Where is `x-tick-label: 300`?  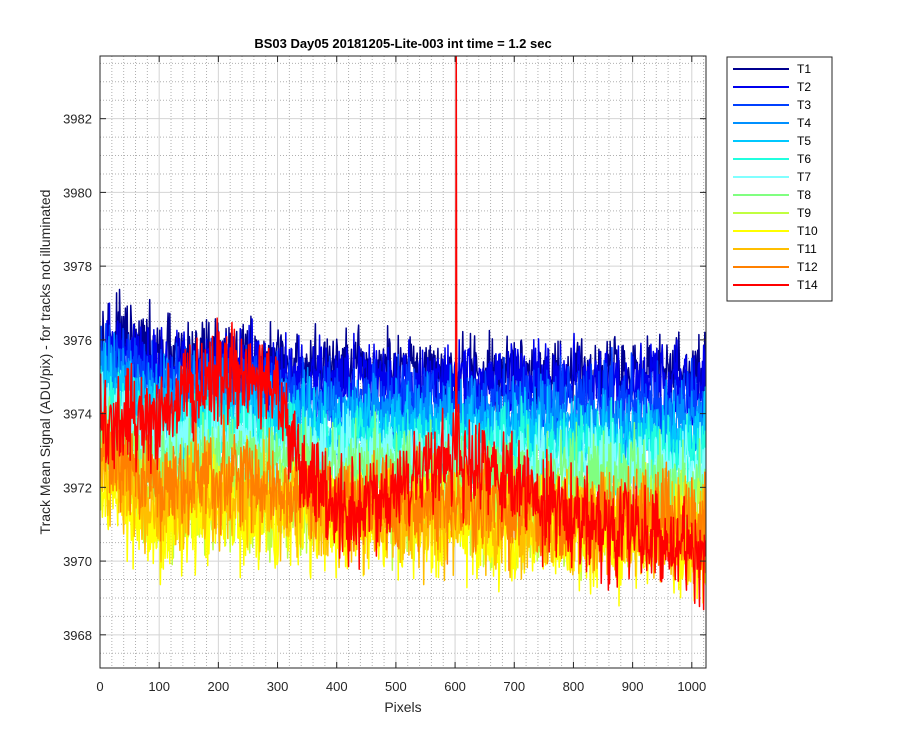 x-tick-label: 300 is located at coordinates (278, 686).